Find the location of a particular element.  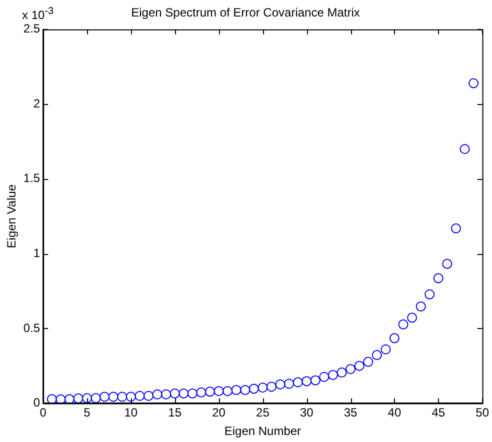

y-tick-label: 1.5 is located at coordinates (31, 178).